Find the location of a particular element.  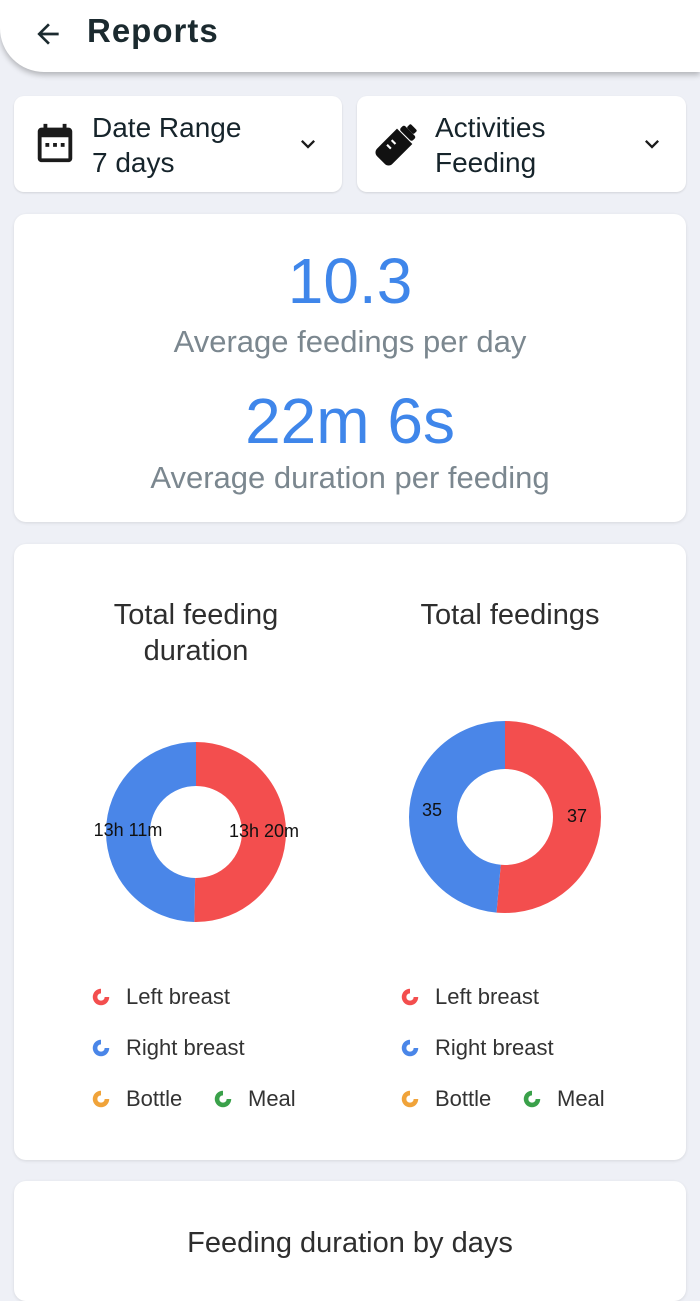

date-range-dropdown: Date Range 7 days is located at coordinates (178, 144).